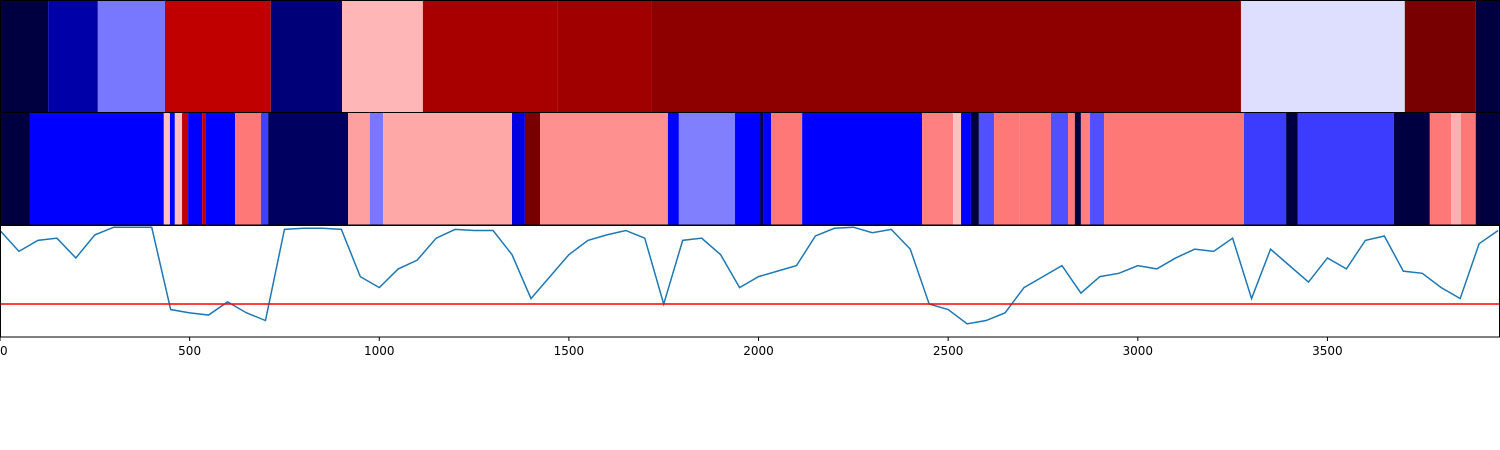 This screenshot has width=1500, height=450. I want to click on x-tick-label: 2000, so click(758, 351).